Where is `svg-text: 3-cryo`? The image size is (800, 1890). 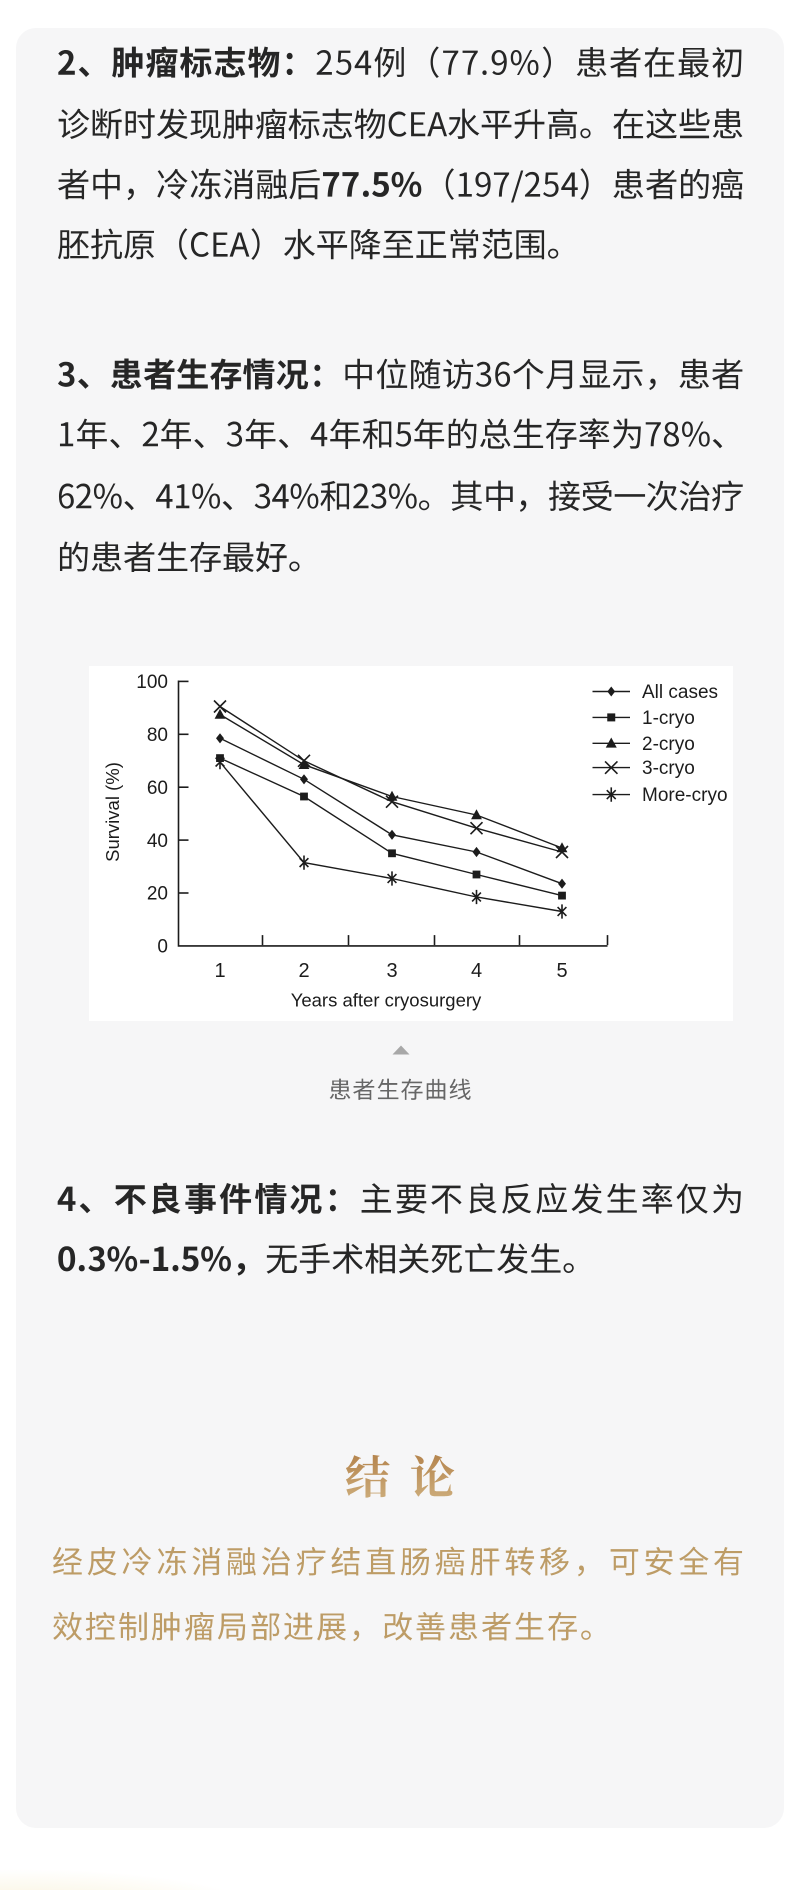 svg-text: 3-cryo is located at coordinates (668, 768).